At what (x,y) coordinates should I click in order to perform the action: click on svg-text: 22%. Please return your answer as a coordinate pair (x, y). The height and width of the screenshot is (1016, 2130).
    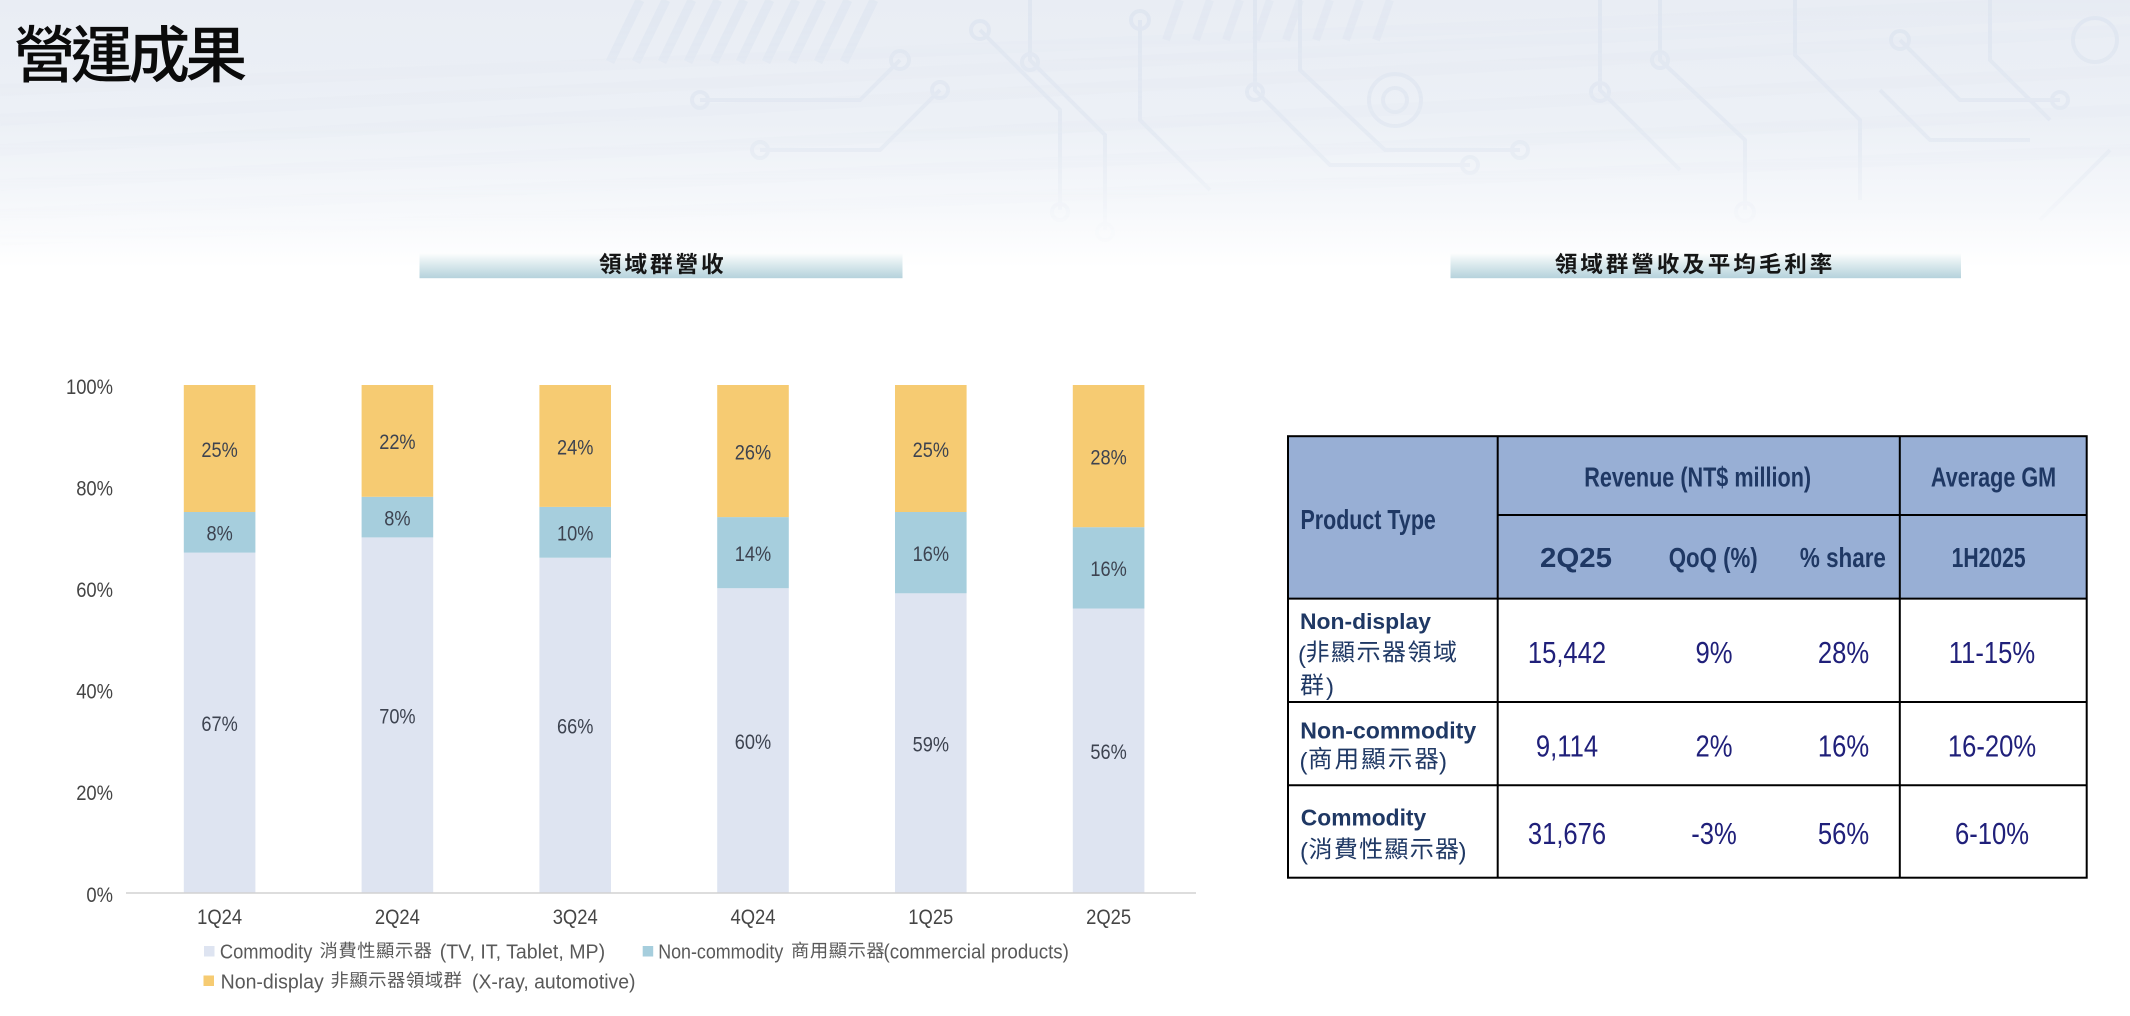
    Looking at the image, I should click on (397, 443).